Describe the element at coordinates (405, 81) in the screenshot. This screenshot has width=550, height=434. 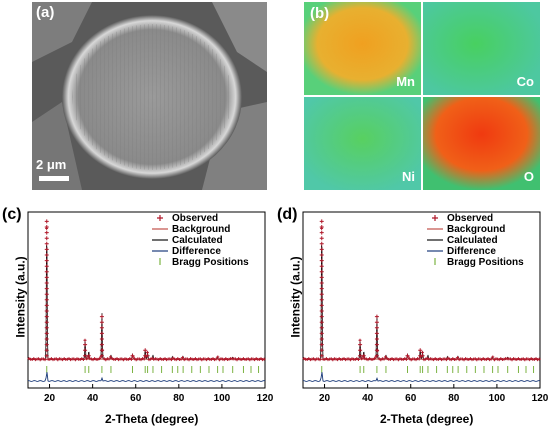
I see `mn-map-label: Mn` at that location.